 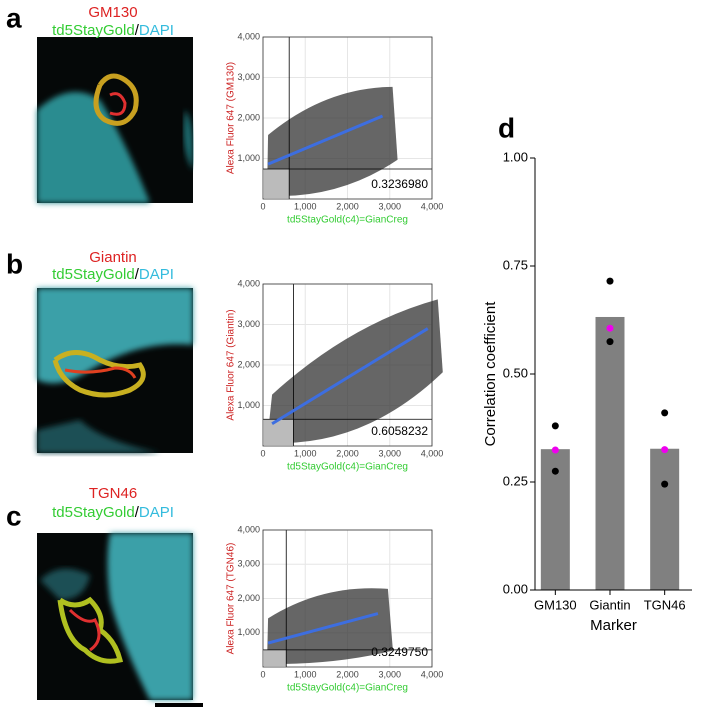 I want to click on correlation-label: 0.3249750, so click(x=399, y=652).